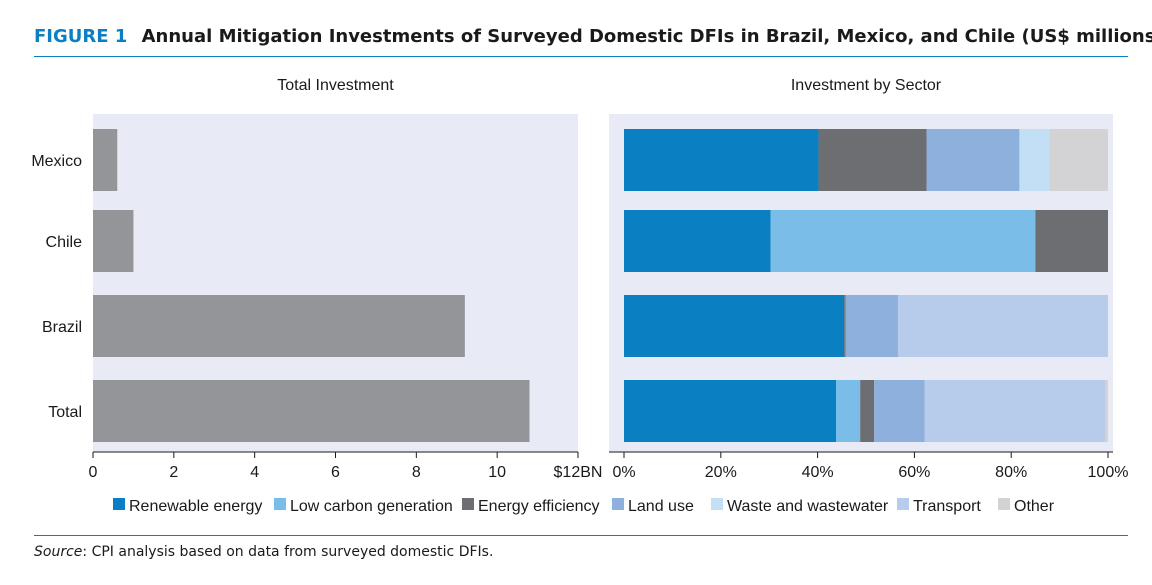 Image resolution: width=1152 pixels, height=585 pixels. Describe the element at coordinates (717, 504) in the screenshot. I see `legend-swatch-waste-and-wastewater` at that location.